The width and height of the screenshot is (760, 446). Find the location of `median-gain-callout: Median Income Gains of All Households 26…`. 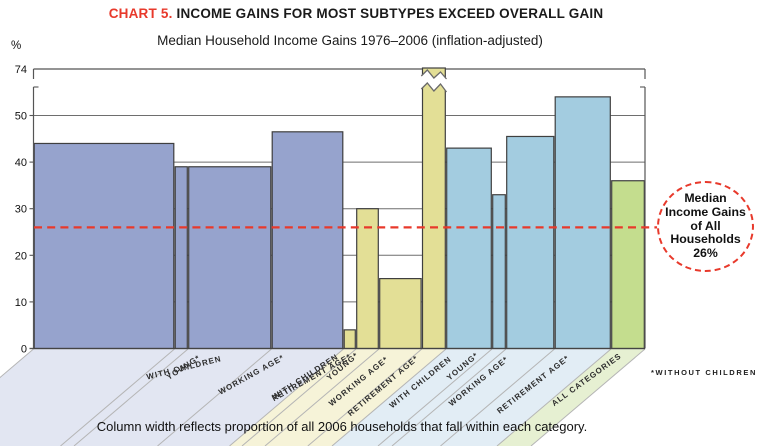

median-gain-callout: Median Income Gains of All Households 26… is located at coordinates (705, 226).